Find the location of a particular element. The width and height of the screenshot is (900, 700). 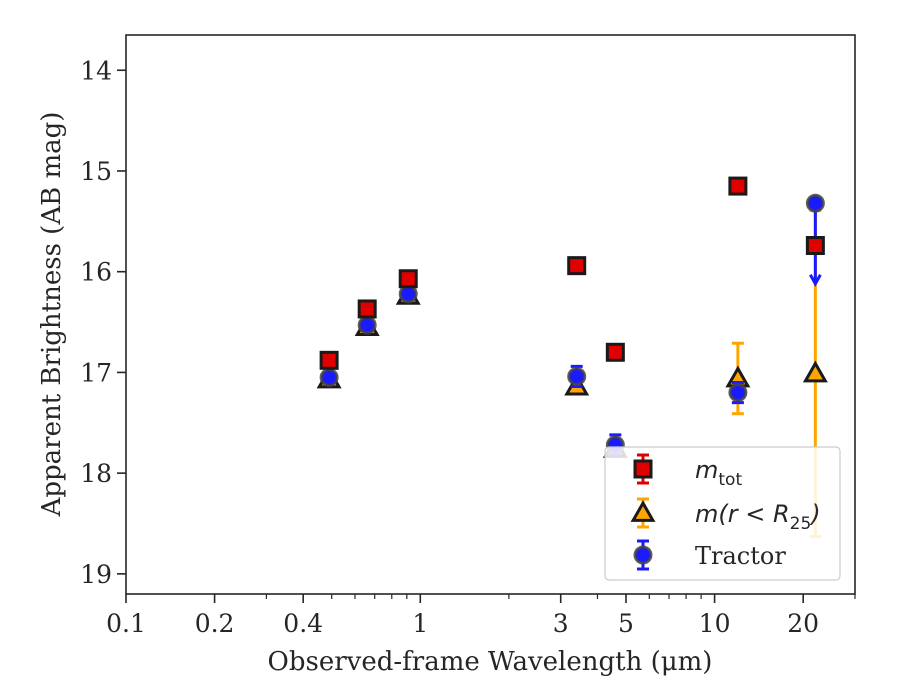

y-axis-label: Apparent Brightness (AB mag) is located at coordinates (52, 315).